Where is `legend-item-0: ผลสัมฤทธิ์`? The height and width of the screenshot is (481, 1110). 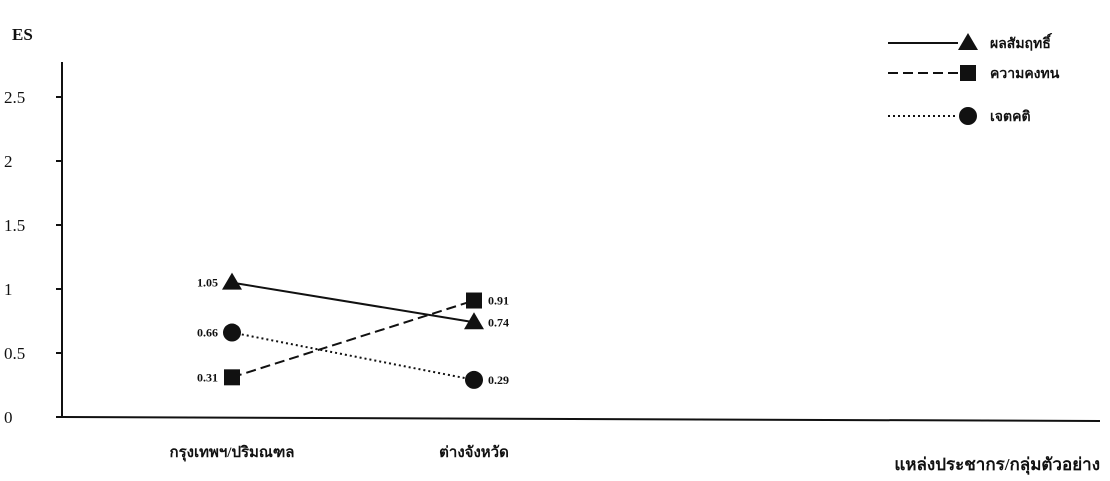 legend-item-0: ผลสัมฤทธิ์ is located at coordinates (970, 42).